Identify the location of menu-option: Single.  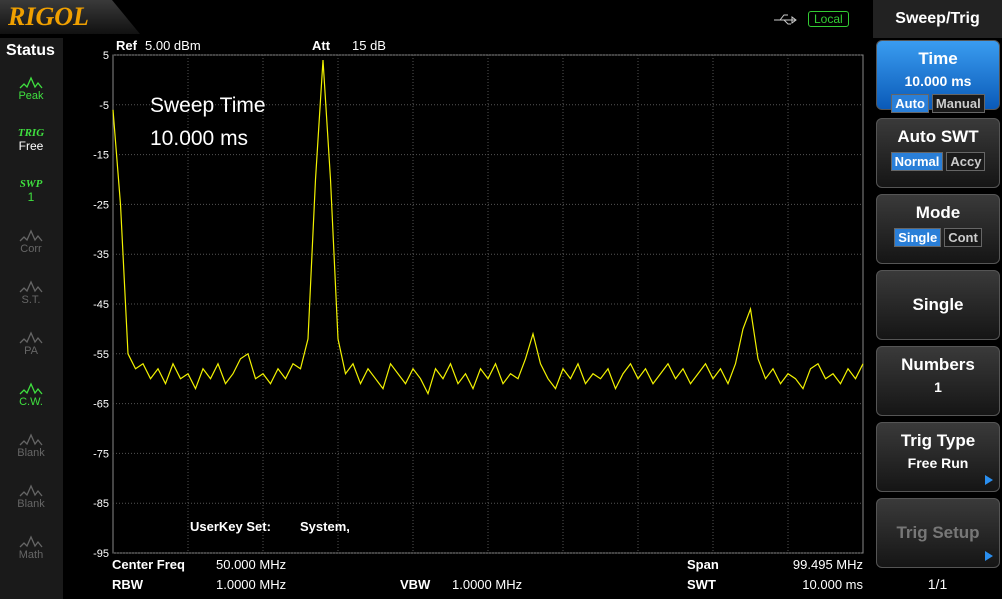
(918, 237).